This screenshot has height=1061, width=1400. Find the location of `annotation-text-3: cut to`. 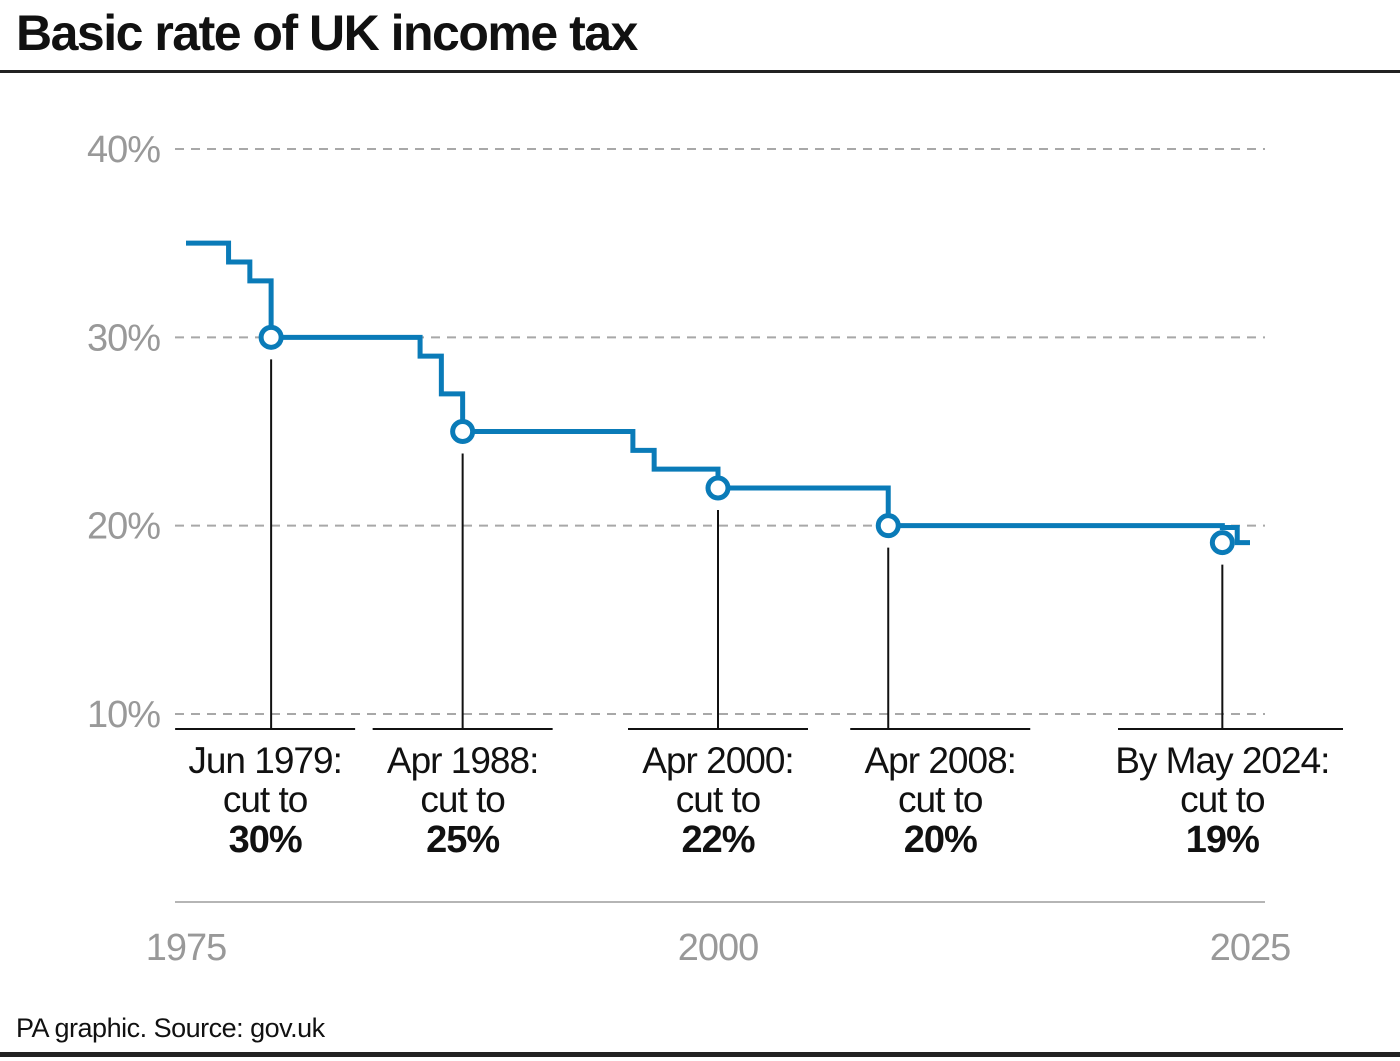

annotation-text-3: cut to is located at coordinates (718, 799).